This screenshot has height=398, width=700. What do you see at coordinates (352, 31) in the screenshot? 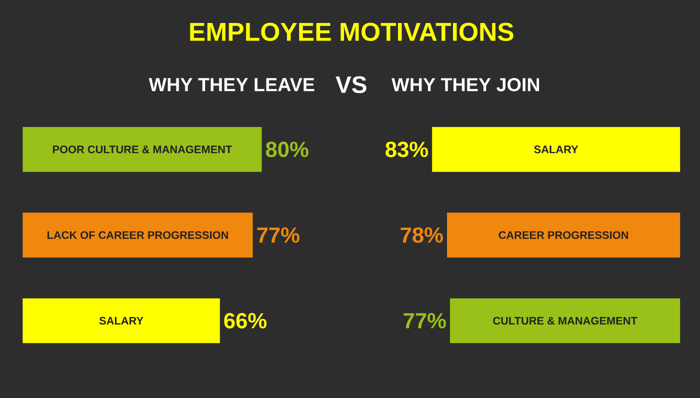
I see `text: EMPLOYEE MOTIVATIONS` at bounding box center [352, 31].